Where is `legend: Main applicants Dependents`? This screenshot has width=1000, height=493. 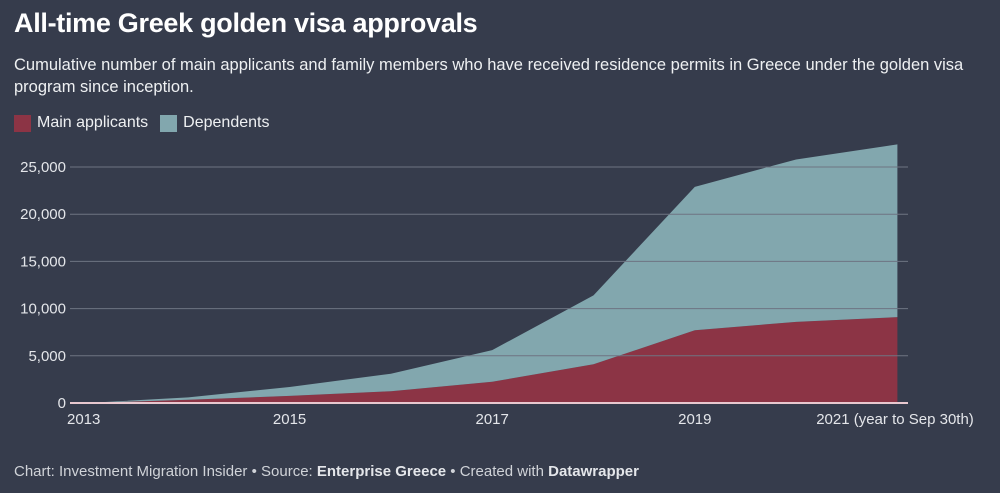 legend: Main applicants Dependents is located at coordinates (141, 123).